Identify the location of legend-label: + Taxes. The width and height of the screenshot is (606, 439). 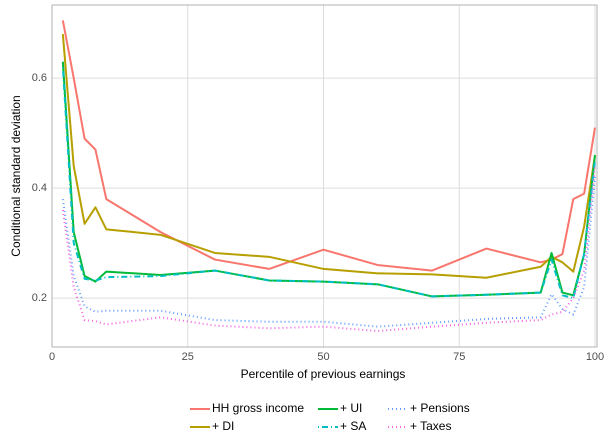
(430, 426).